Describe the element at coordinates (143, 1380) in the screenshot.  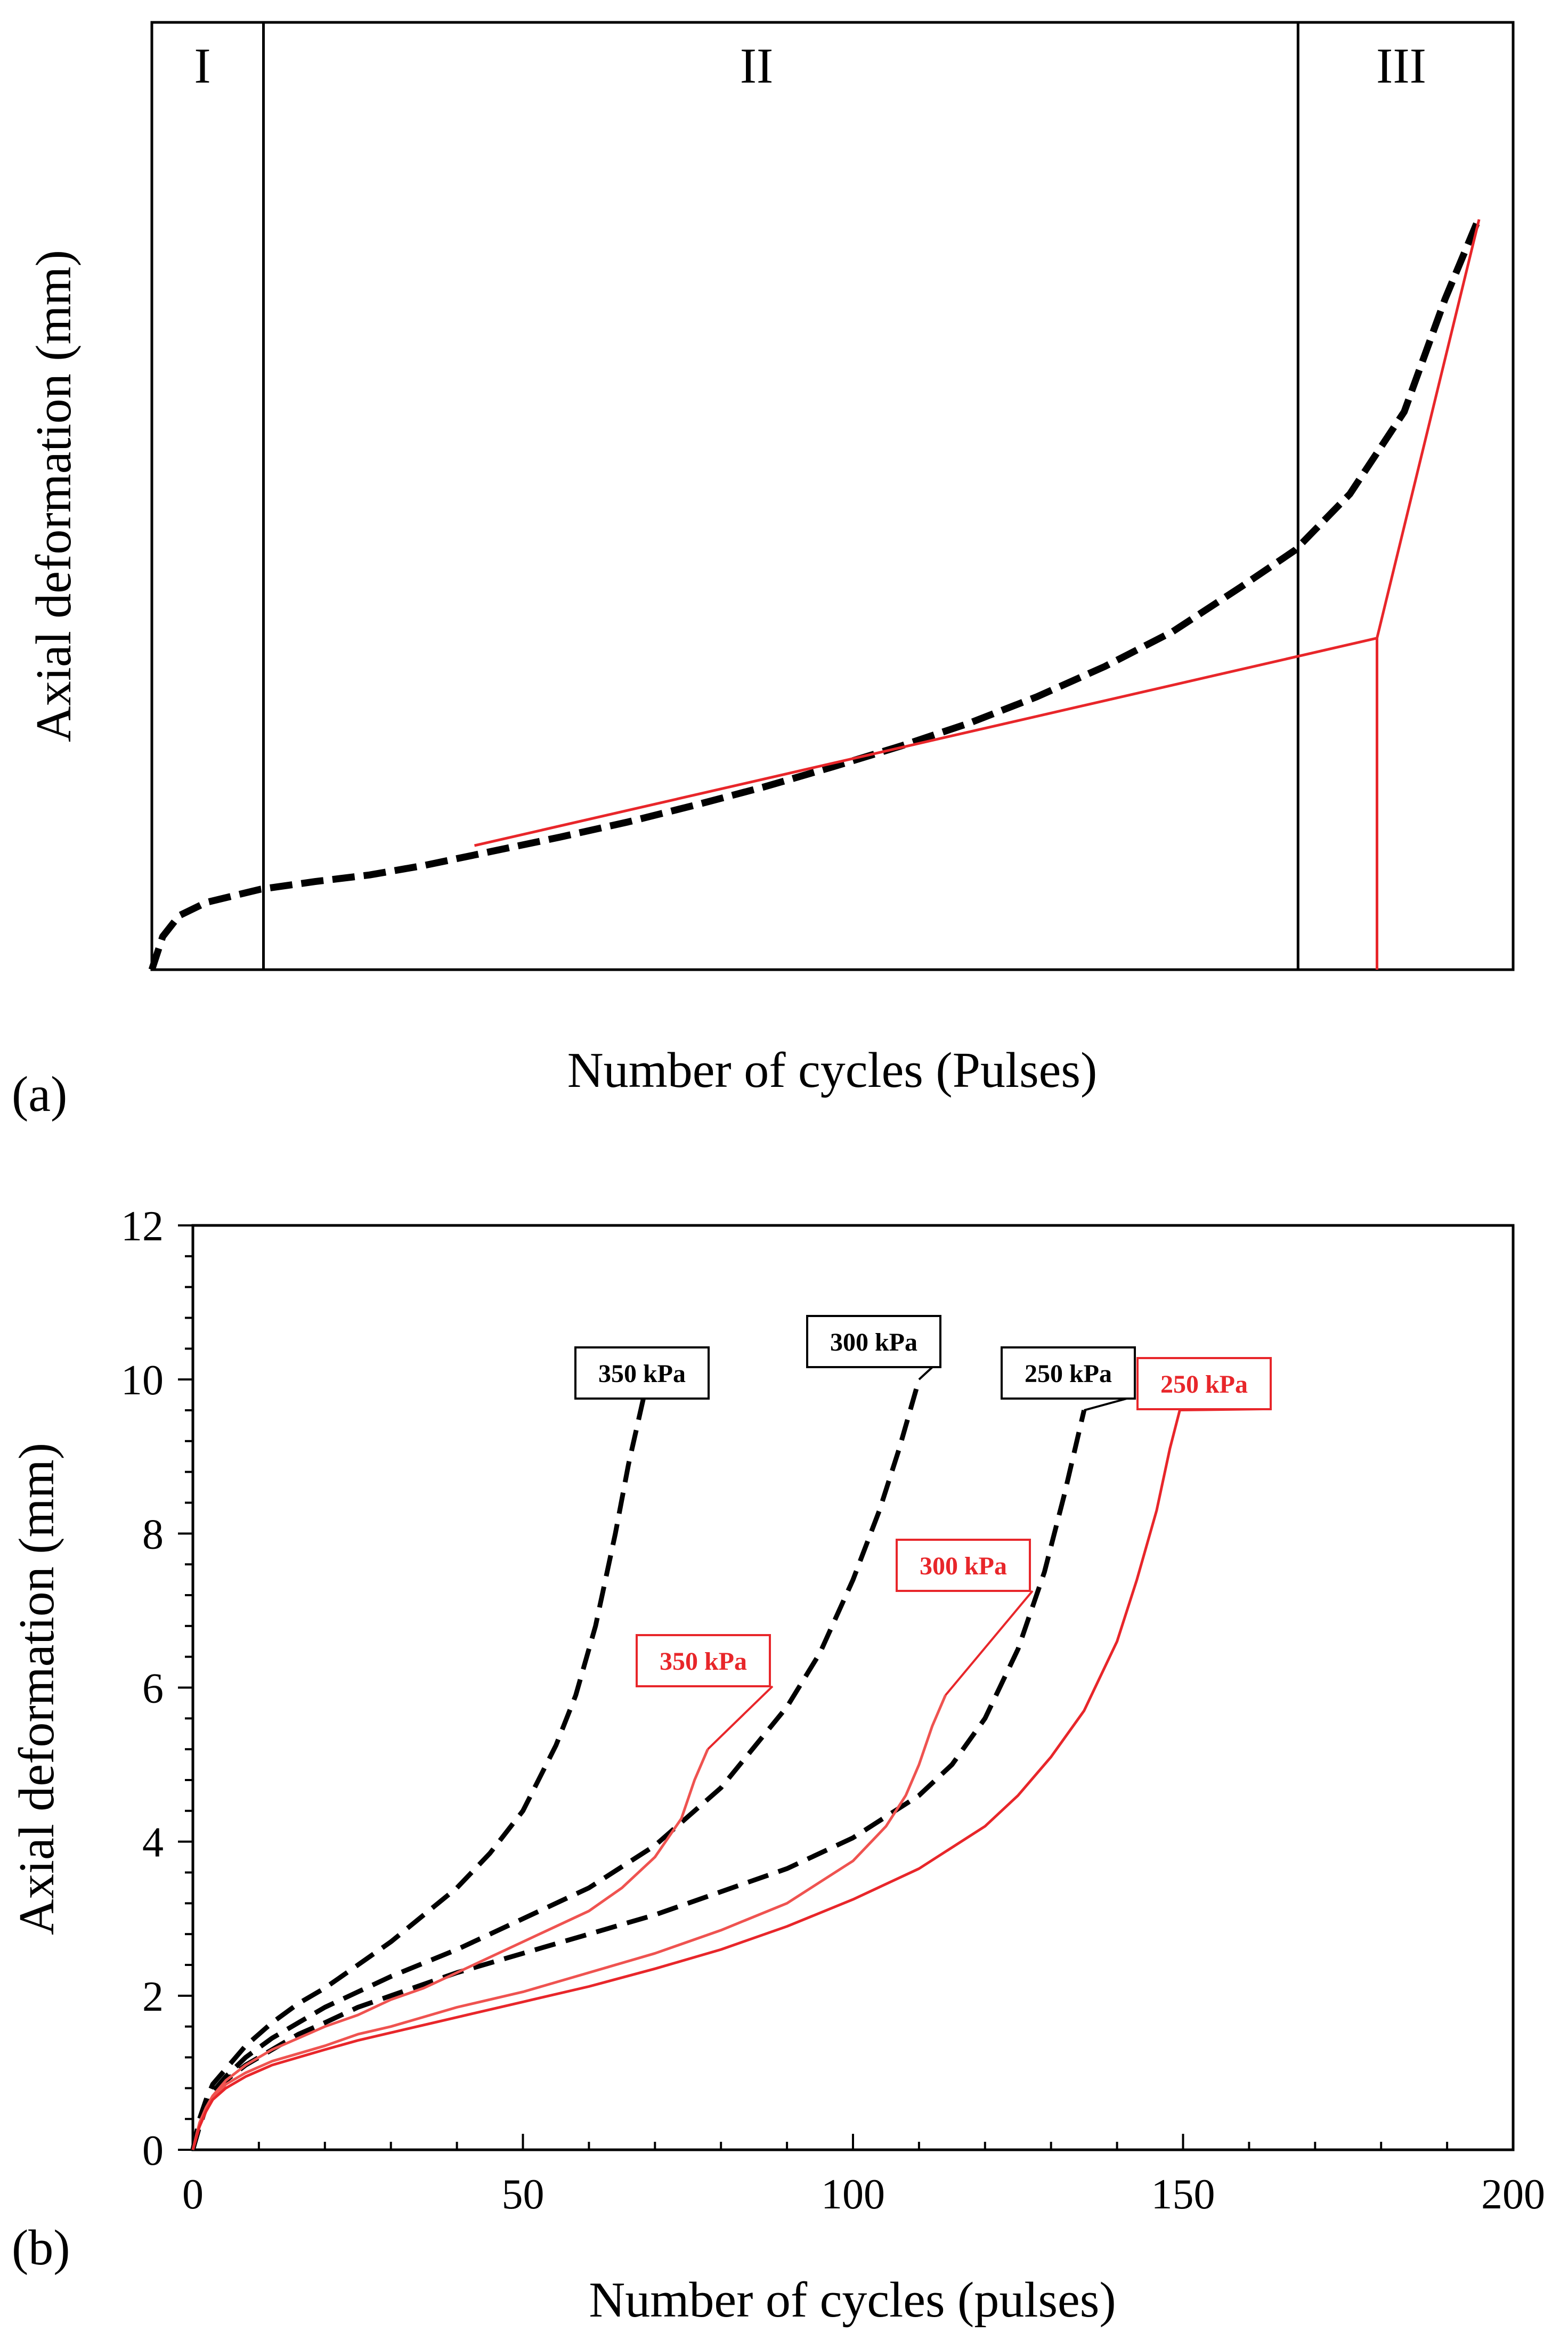
I see `y-tick-label: 10` at that location.